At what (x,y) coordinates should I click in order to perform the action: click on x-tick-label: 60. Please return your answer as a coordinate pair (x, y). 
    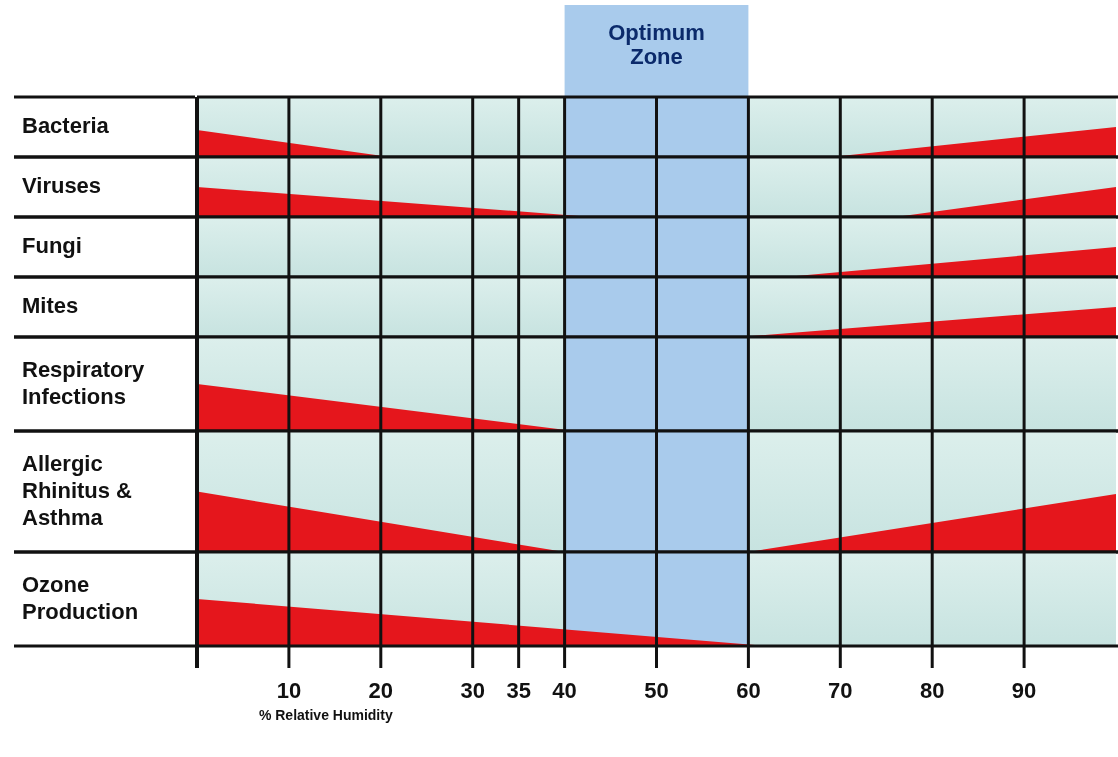
    Looking at the image, I should click on (748, 690).